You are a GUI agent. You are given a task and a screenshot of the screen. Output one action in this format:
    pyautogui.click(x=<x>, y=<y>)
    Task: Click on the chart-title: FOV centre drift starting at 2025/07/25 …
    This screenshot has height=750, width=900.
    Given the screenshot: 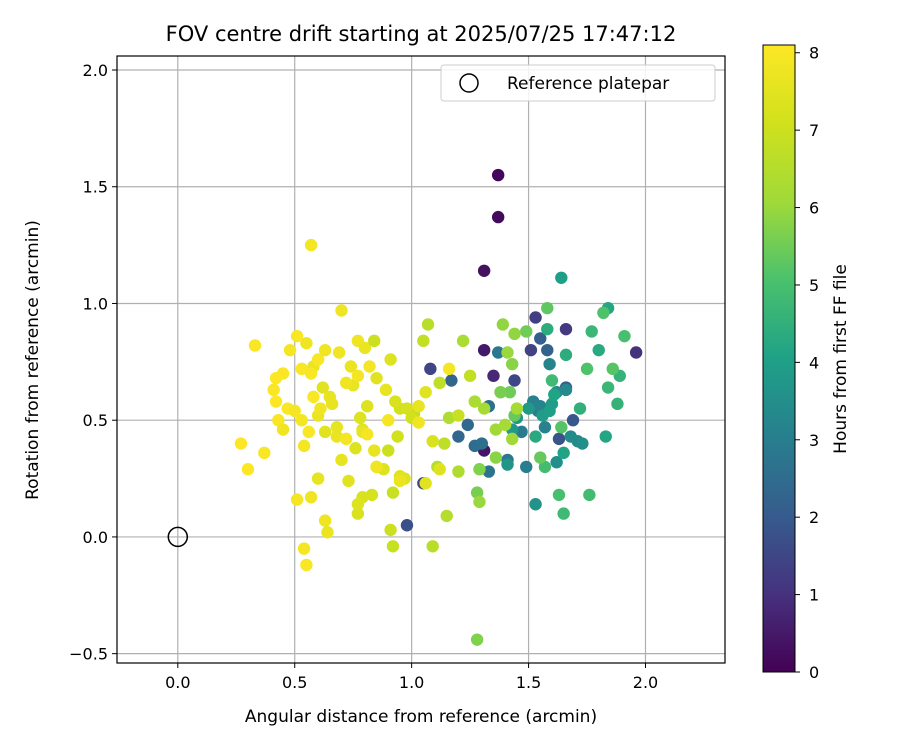 What is the action you would take?
    pyautogui.click(x=421, y=34)
    